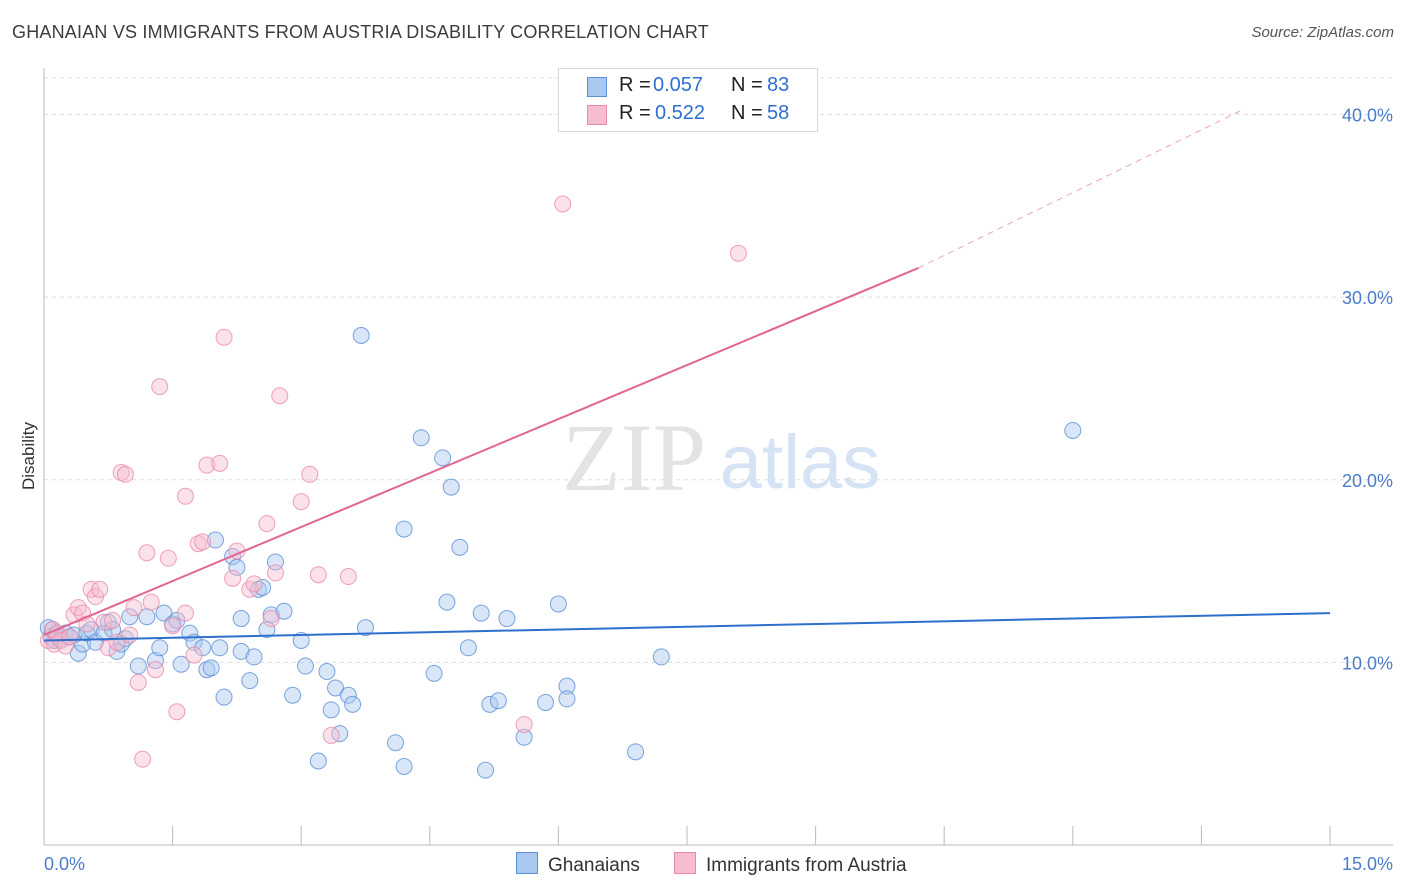  Describe the element at coordinates (594, 865) in the screenshot. I see `bottom-legend-label: Ghanaians` at that location.